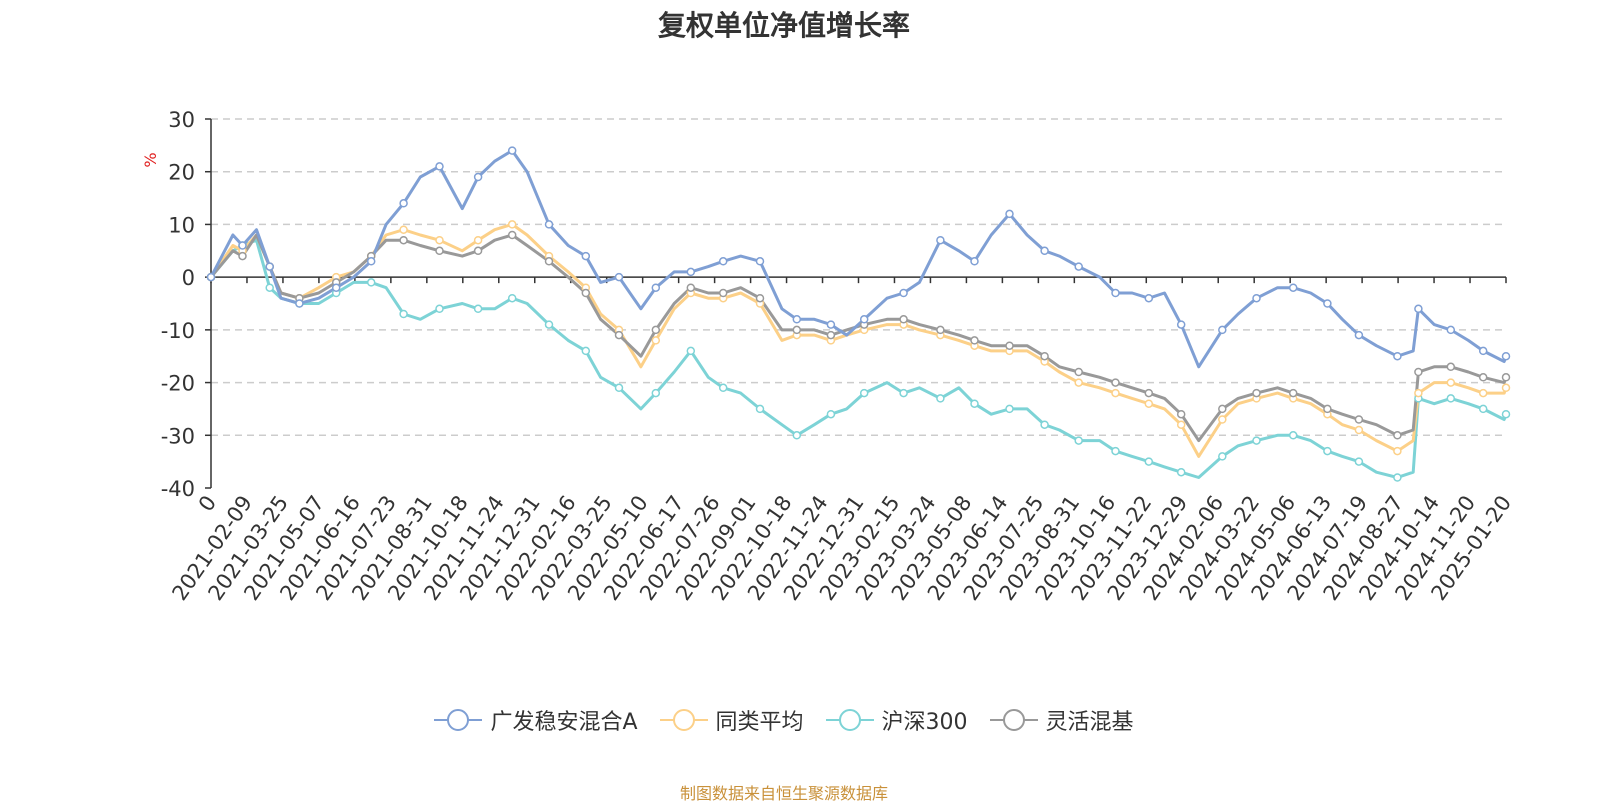  I want to click on legend-label: 沪深300, so click(924, 722).